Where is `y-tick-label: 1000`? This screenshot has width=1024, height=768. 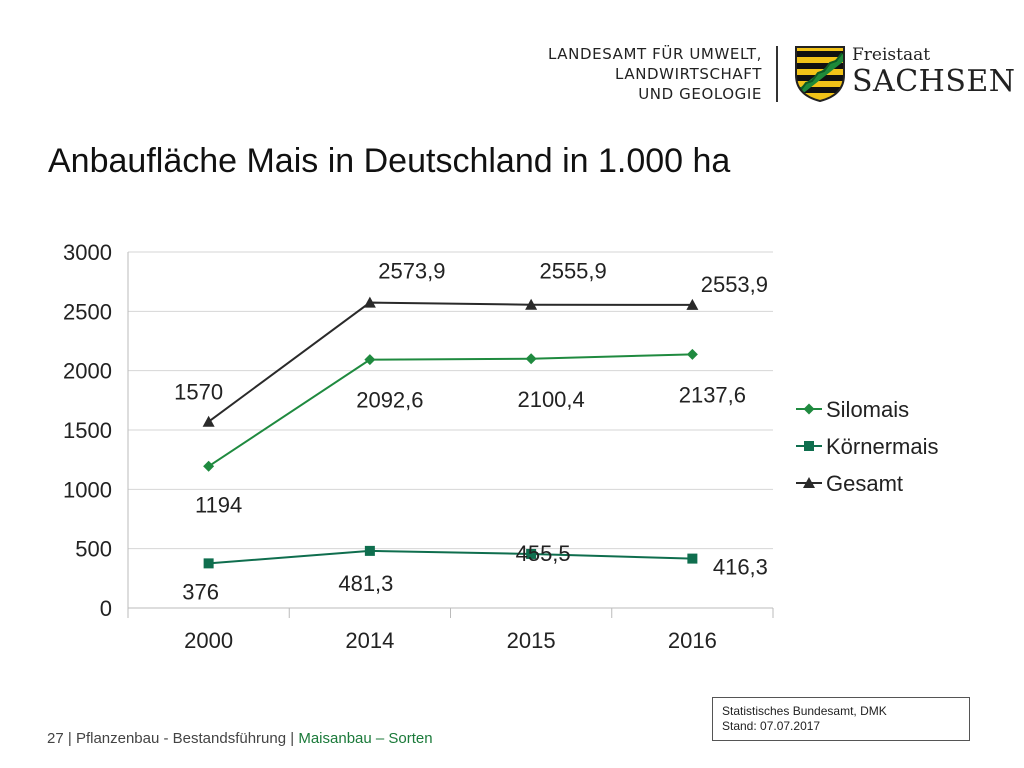
y-tick-label: 1000 is located at coordinates (87, 489).